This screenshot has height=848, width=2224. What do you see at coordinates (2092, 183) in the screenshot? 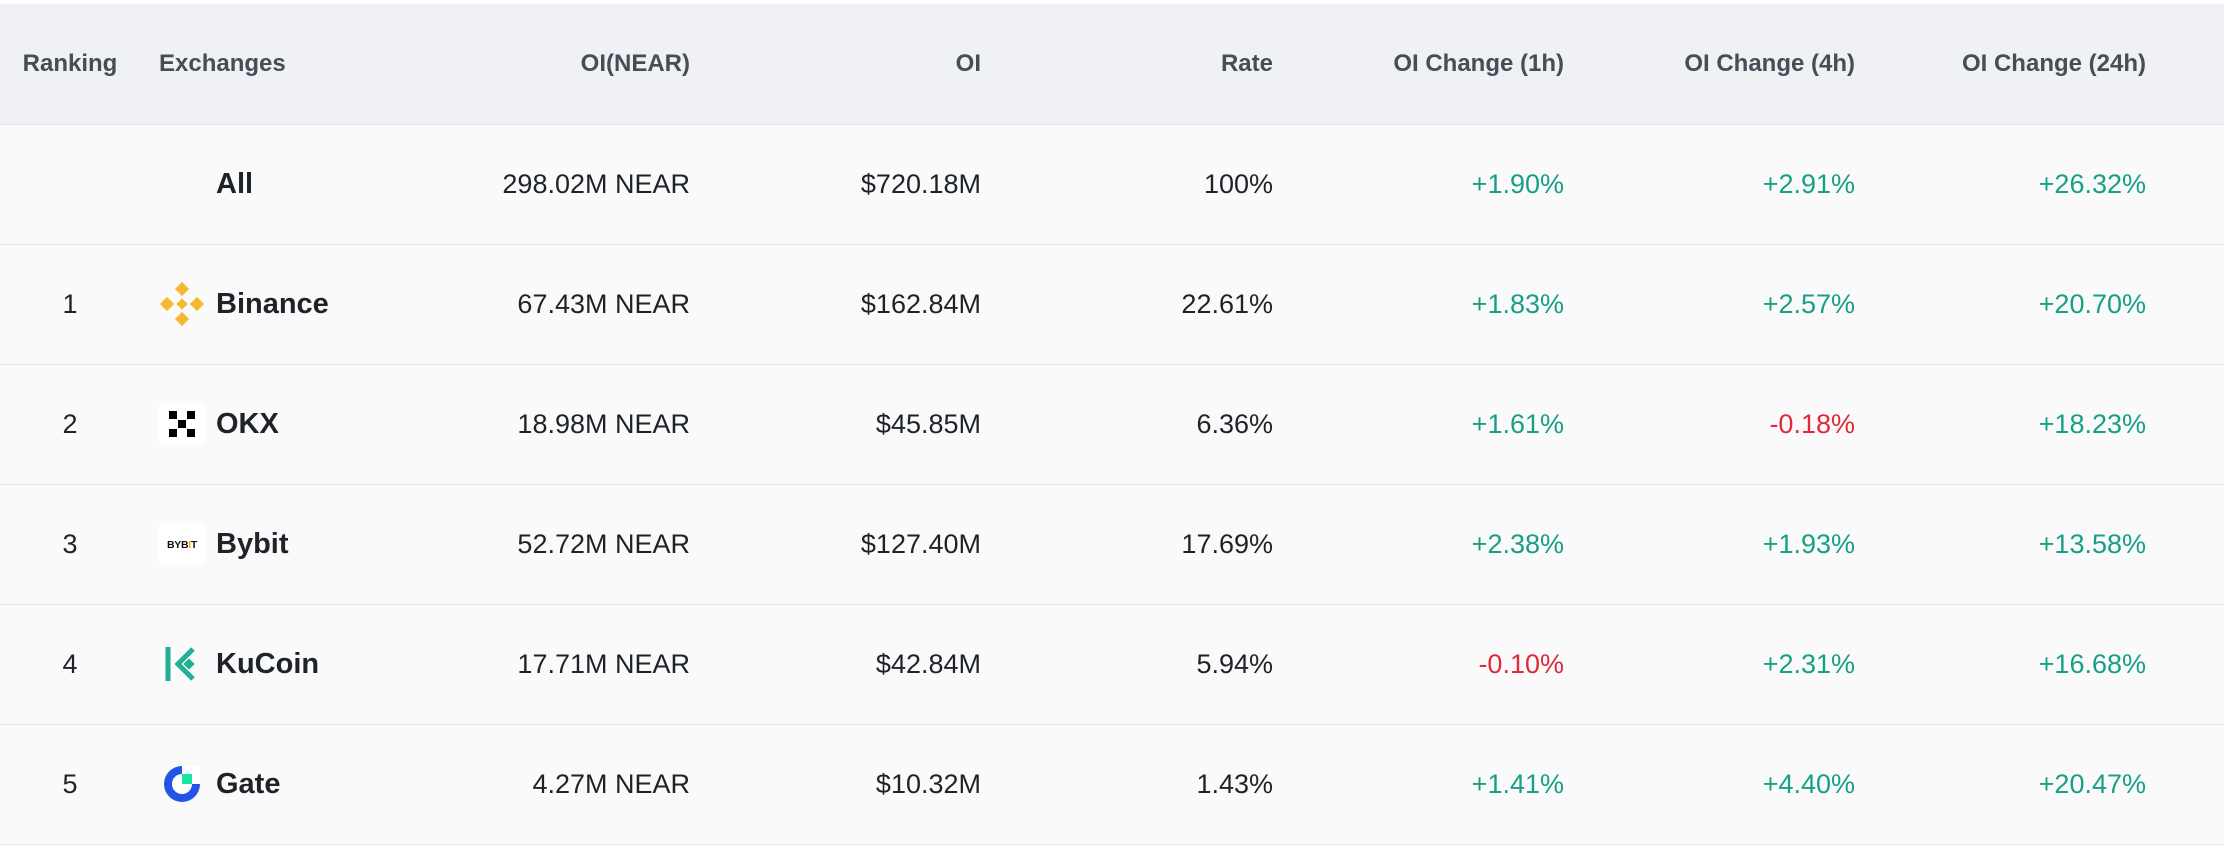
I see `cell-change-24h: +26.32%` at bounding box center [2092, 183].